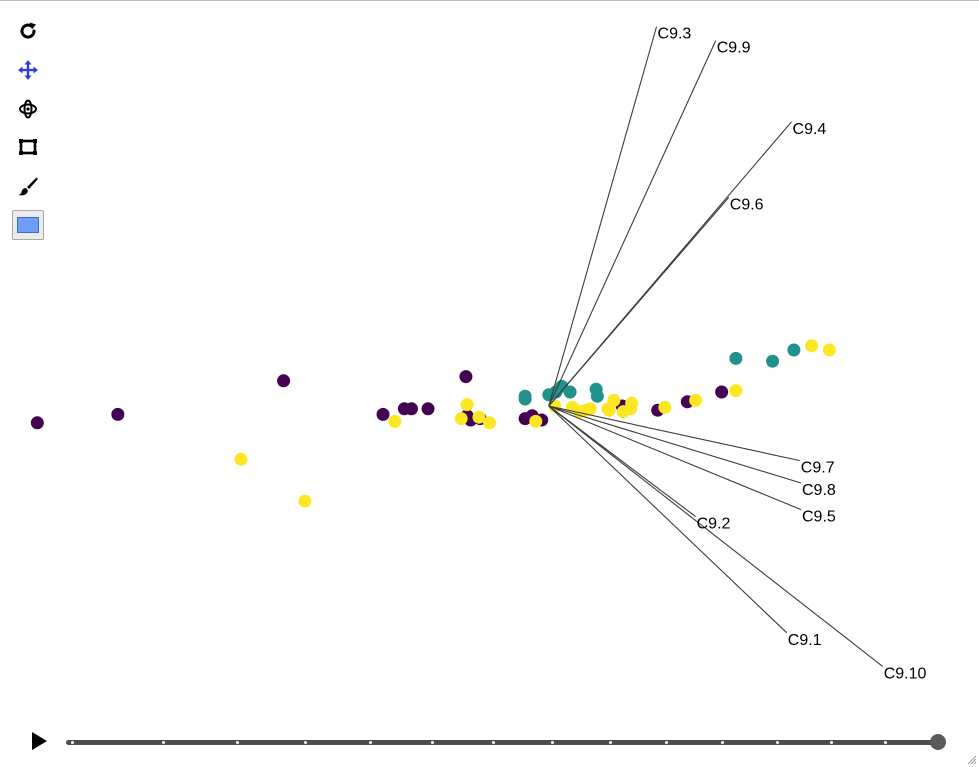 The image size is (979, 767). I want to click on box-zoom-icon, so click(28, 147).